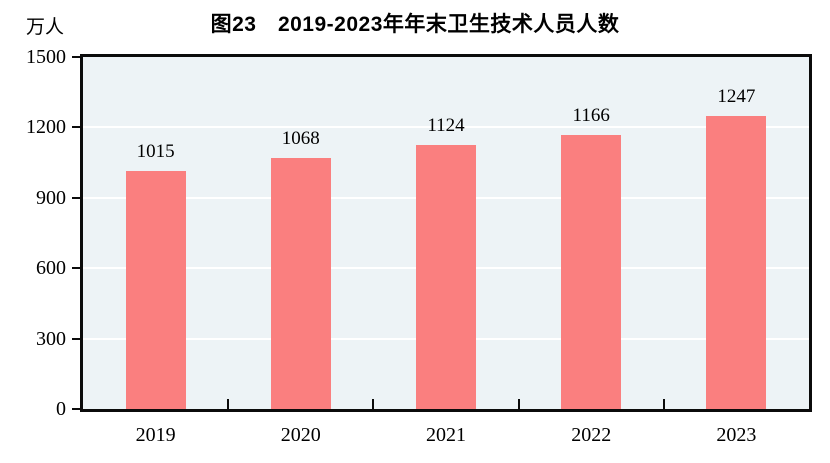 The image size is (830, 463). Describe the element at coordinates (51, 197) in the screenshot. I see `y-axis-tick-label: 900` at that location.